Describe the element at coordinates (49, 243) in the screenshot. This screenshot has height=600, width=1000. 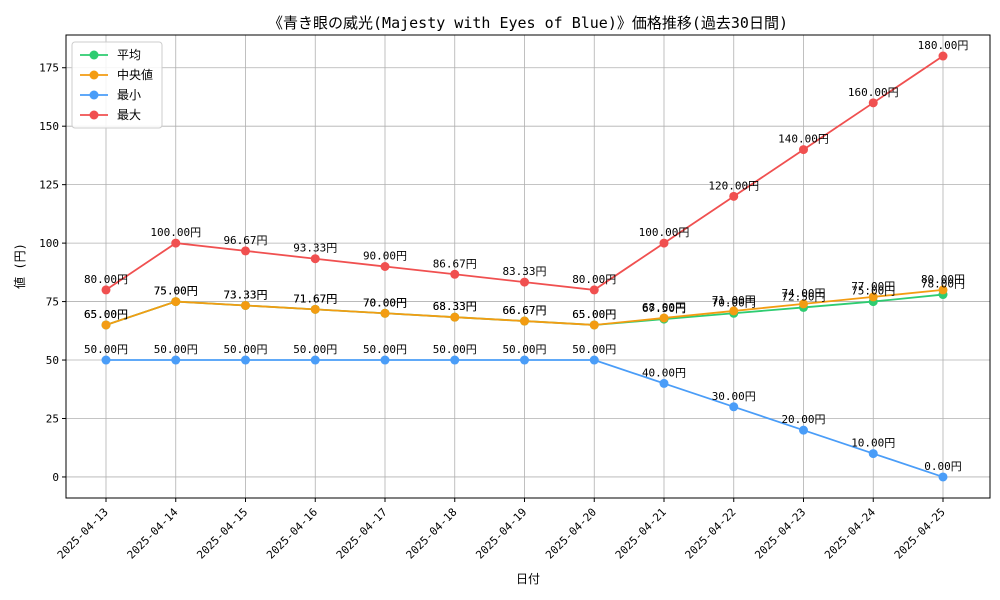
I see `y-tick-label: 100` at that location.